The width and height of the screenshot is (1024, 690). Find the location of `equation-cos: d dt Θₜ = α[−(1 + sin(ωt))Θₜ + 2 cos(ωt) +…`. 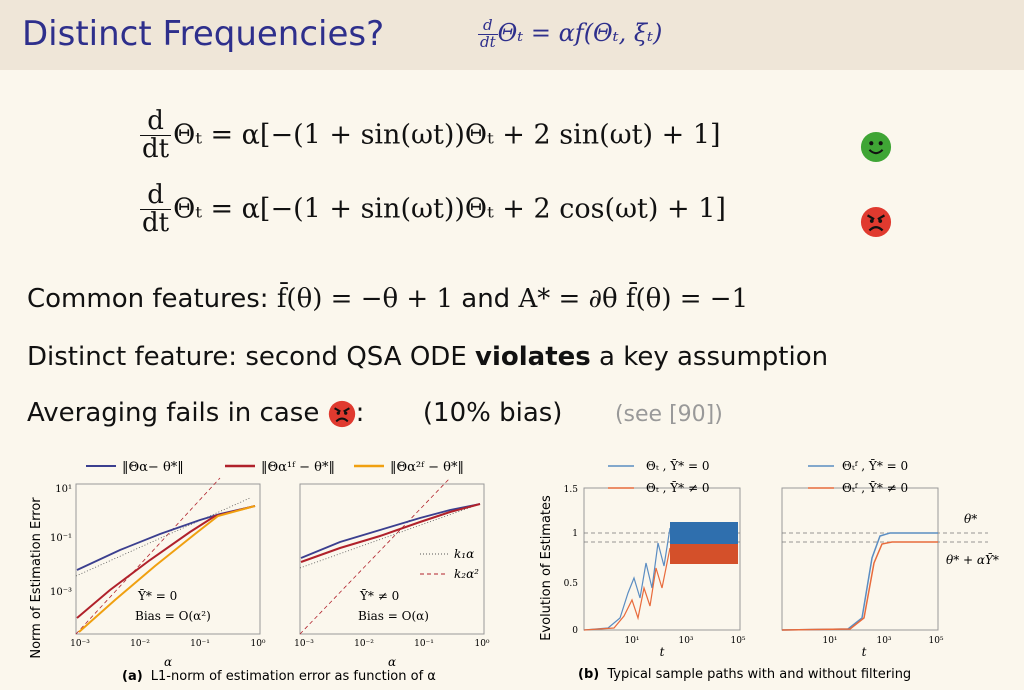

equation-cos: d dt Θₜ = α[−(1 + sin(ωt))Θₜ + 2 cos(ωt) +… is located at coordinates (433, 209).